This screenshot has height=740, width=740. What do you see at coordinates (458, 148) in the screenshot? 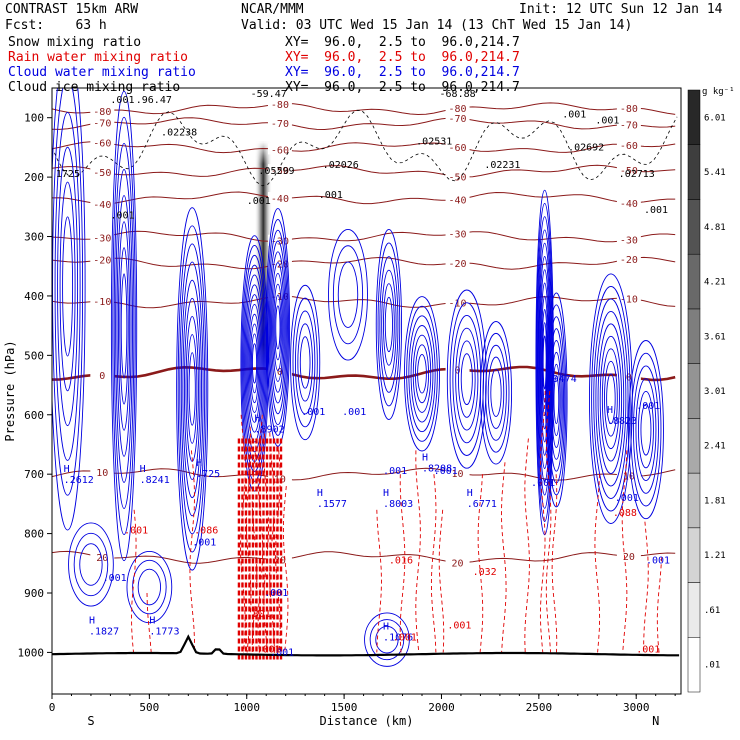
I see `isotherm-label: -60` at bounding box center [458, 148].